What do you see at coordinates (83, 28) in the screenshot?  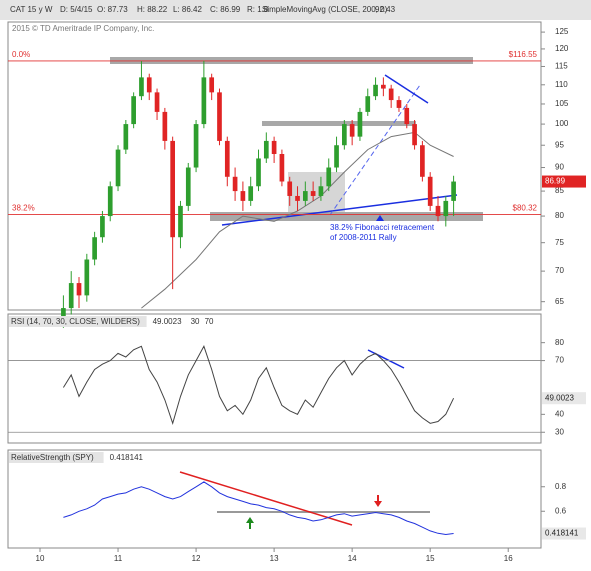 I see `copyright: 2015 © TD Ameritrade IP Company, Inc.` at bounding box center [83, 28].